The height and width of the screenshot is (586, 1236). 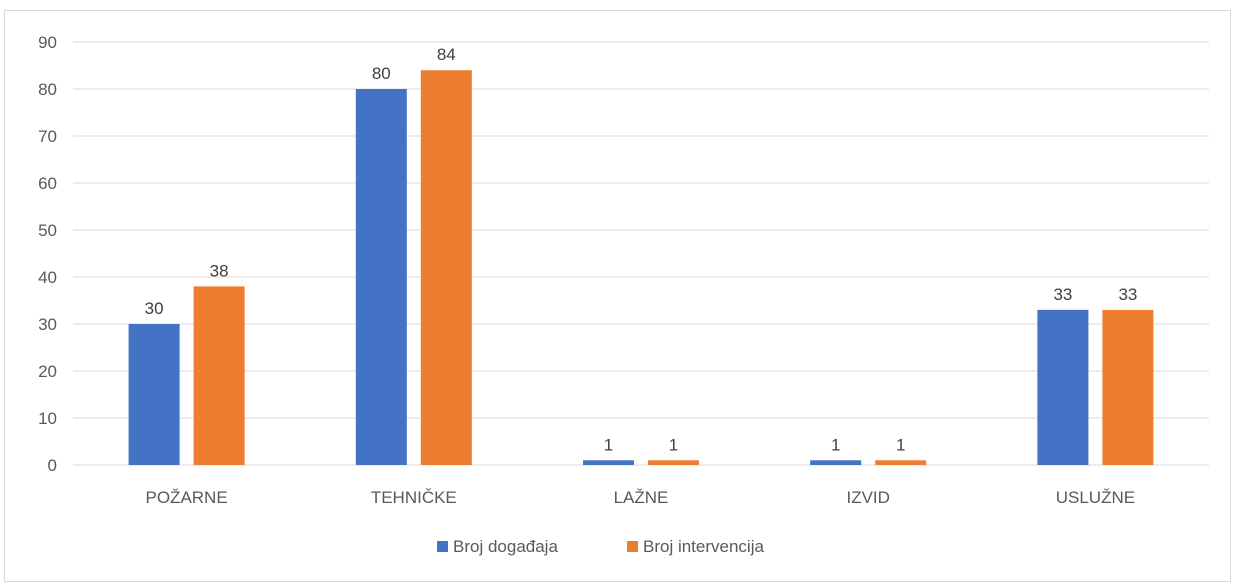 I want to click on data-label: 80, so click(x=381, y=73).